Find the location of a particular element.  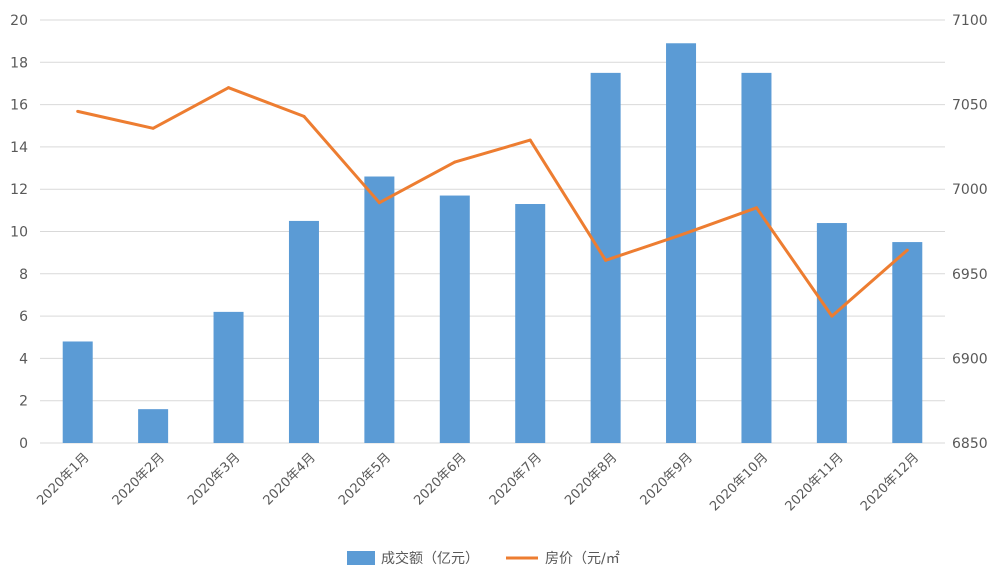

x-tick-label: 2020年6月 is located at coordinates (440, 479).